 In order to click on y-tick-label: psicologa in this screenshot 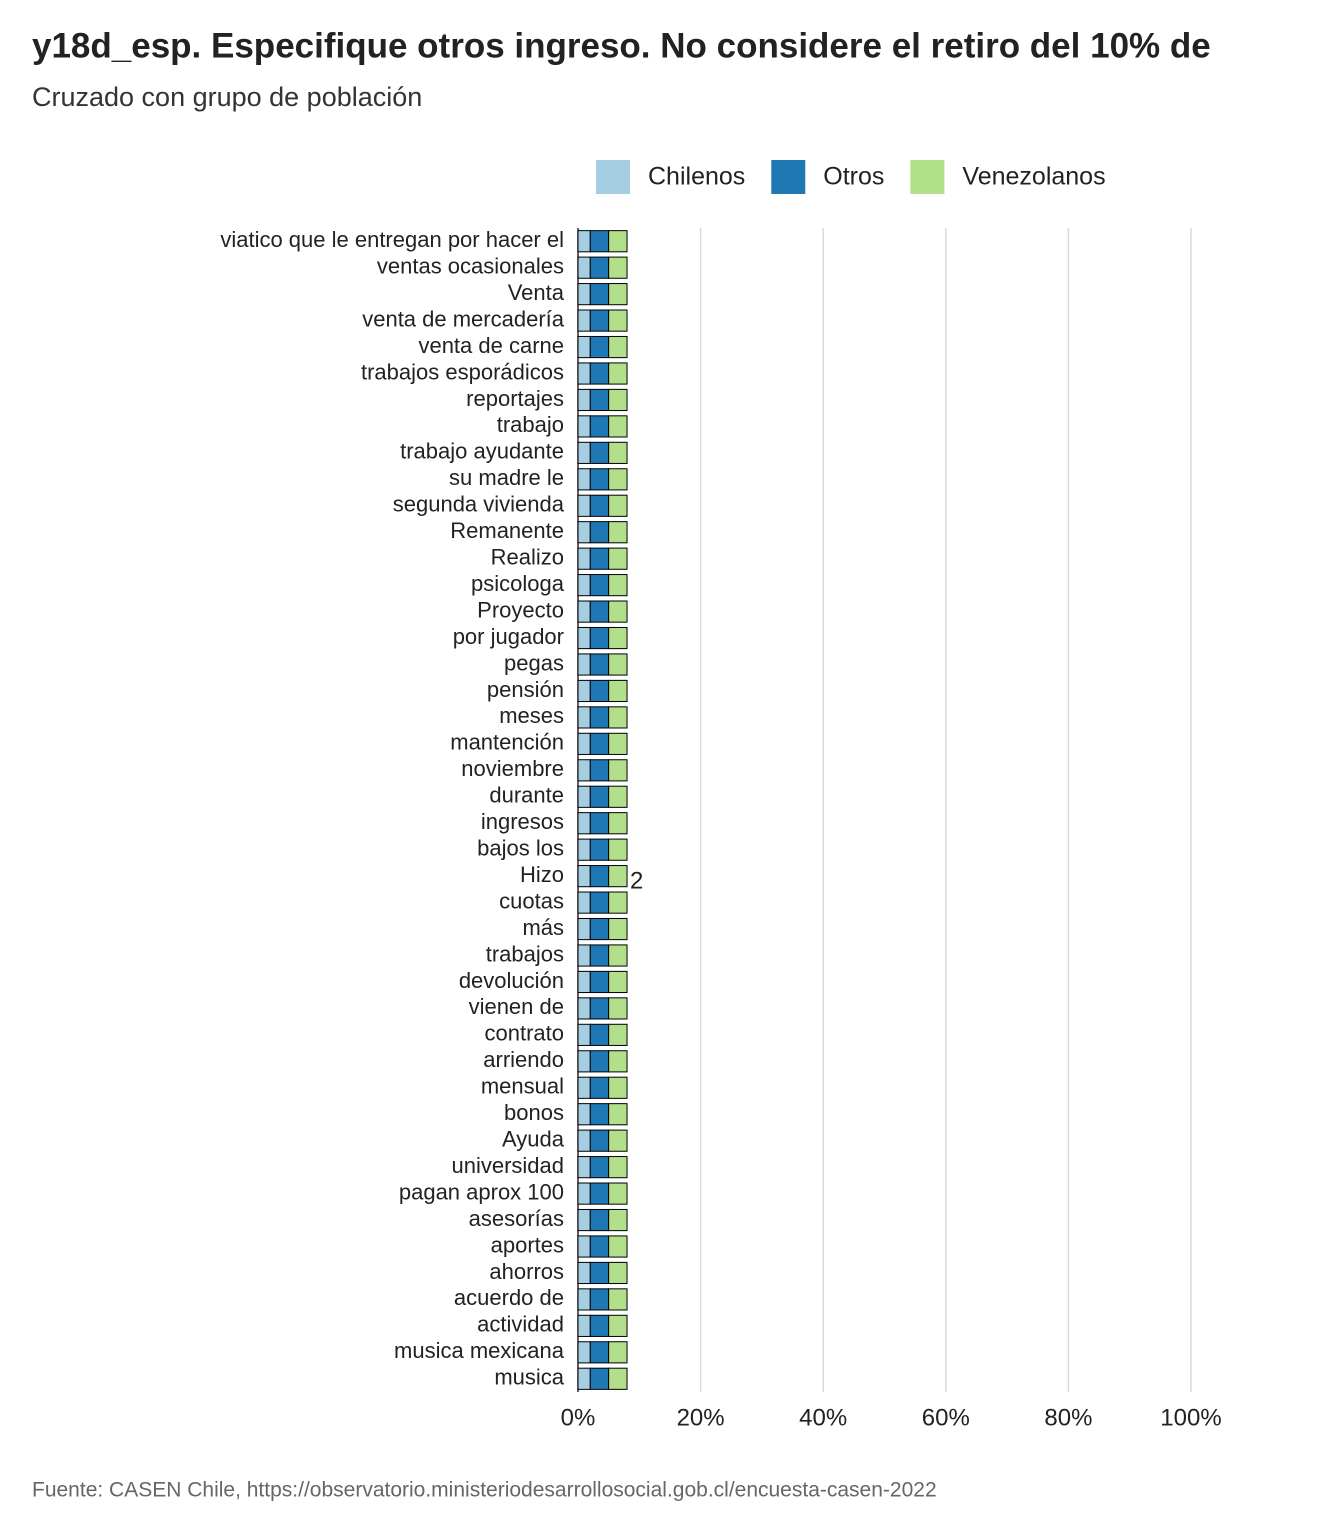, I will do `click(518, 583)`.